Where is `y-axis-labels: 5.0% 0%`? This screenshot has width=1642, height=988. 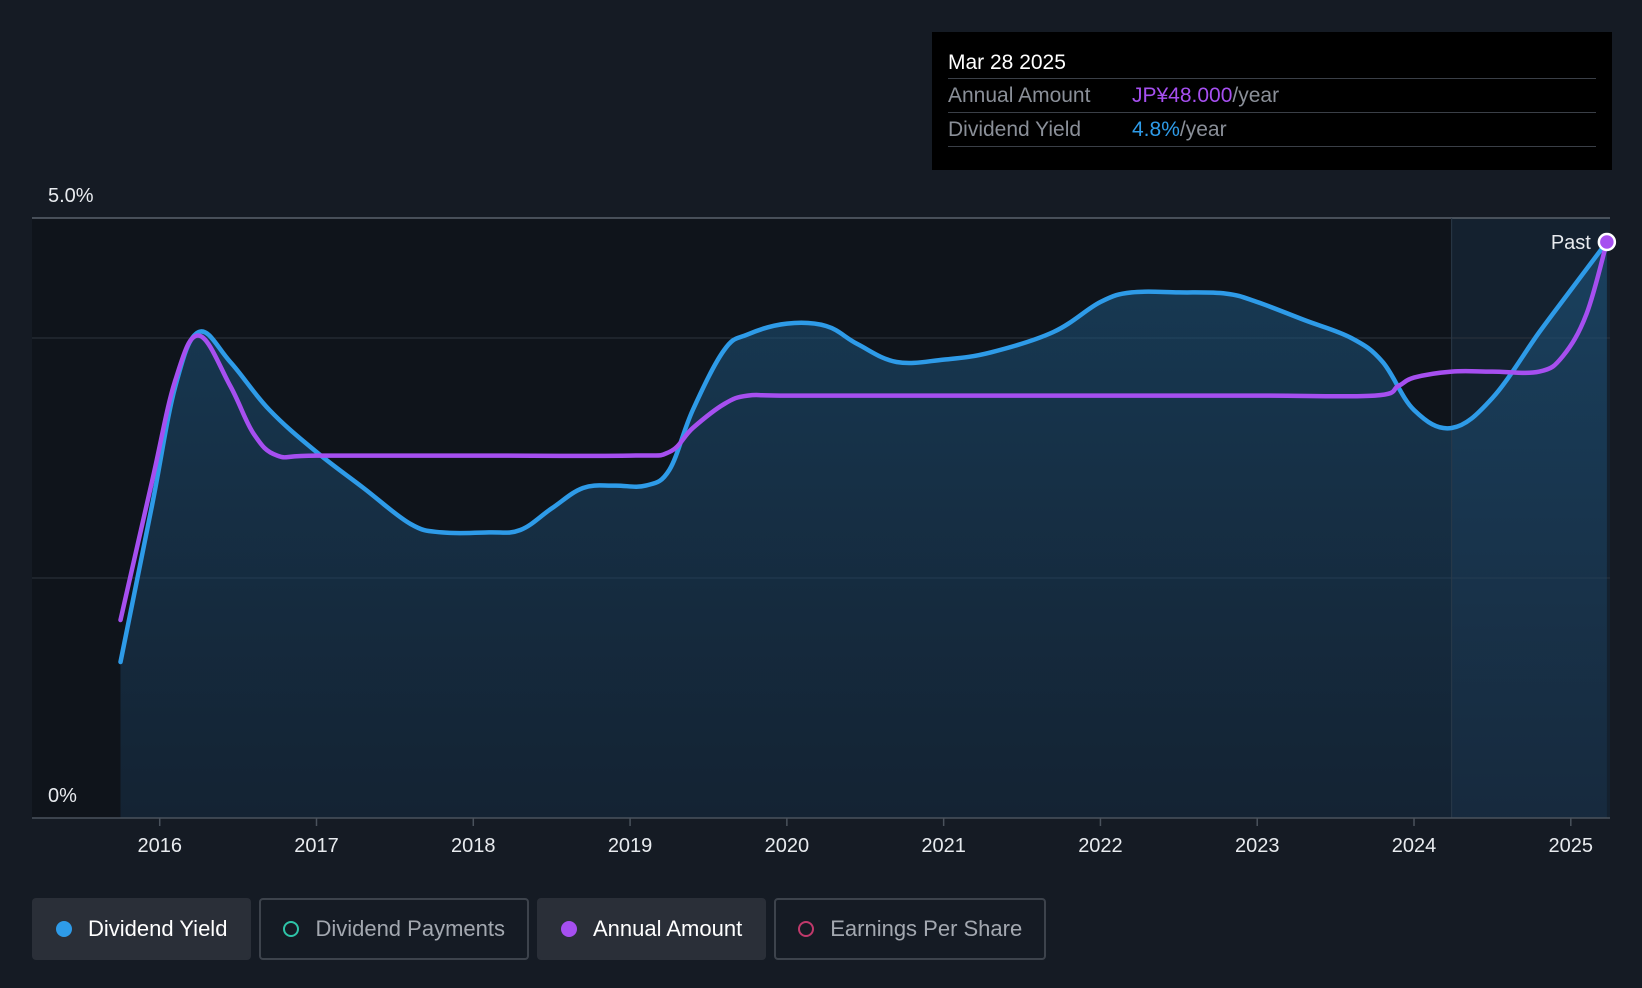 y-axis-labels: 5.0% 0% is located at coordinates (71, 496).